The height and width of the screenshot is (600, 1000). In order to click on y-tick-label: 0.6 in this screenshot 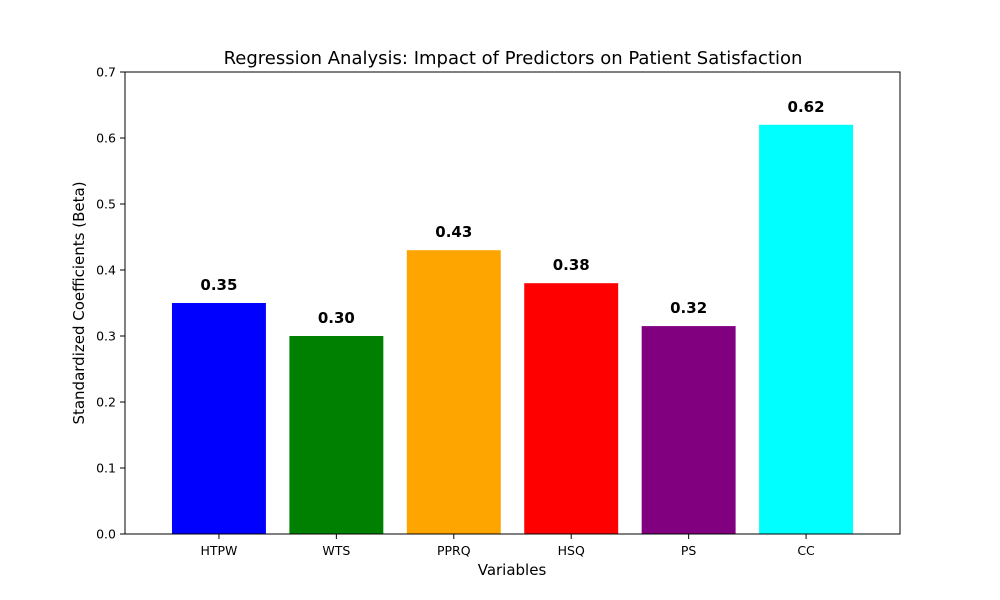, I will do `click(106, 138)`.